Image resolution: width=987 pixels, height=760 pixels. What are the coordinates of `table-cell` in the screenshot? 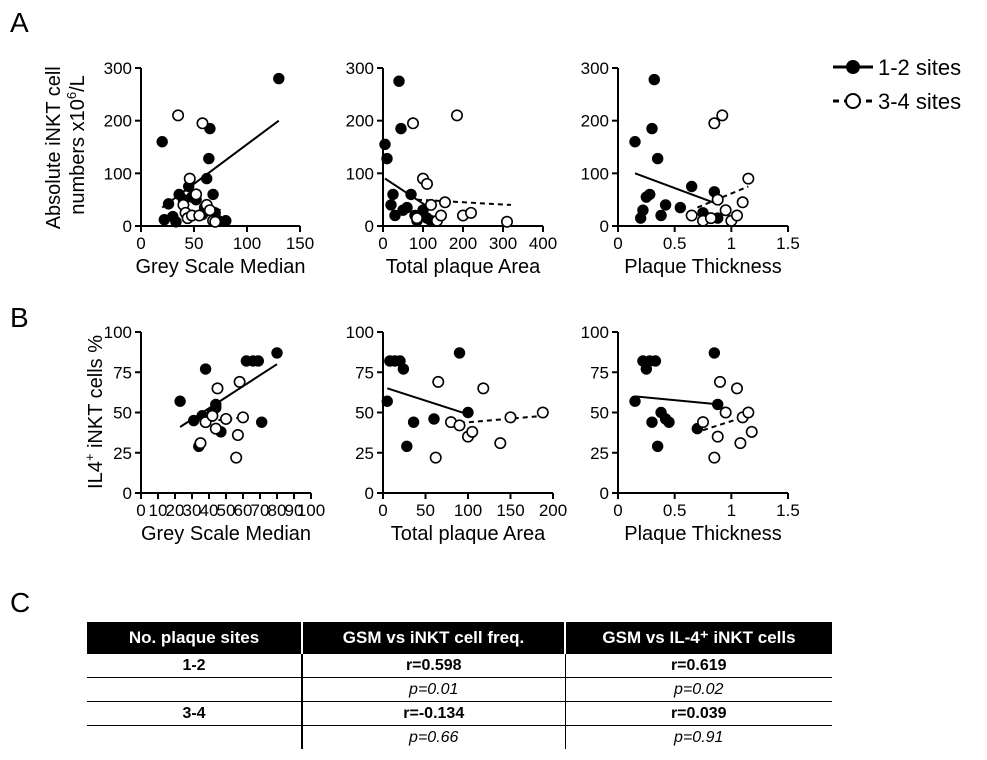 It's located at (195, 737).